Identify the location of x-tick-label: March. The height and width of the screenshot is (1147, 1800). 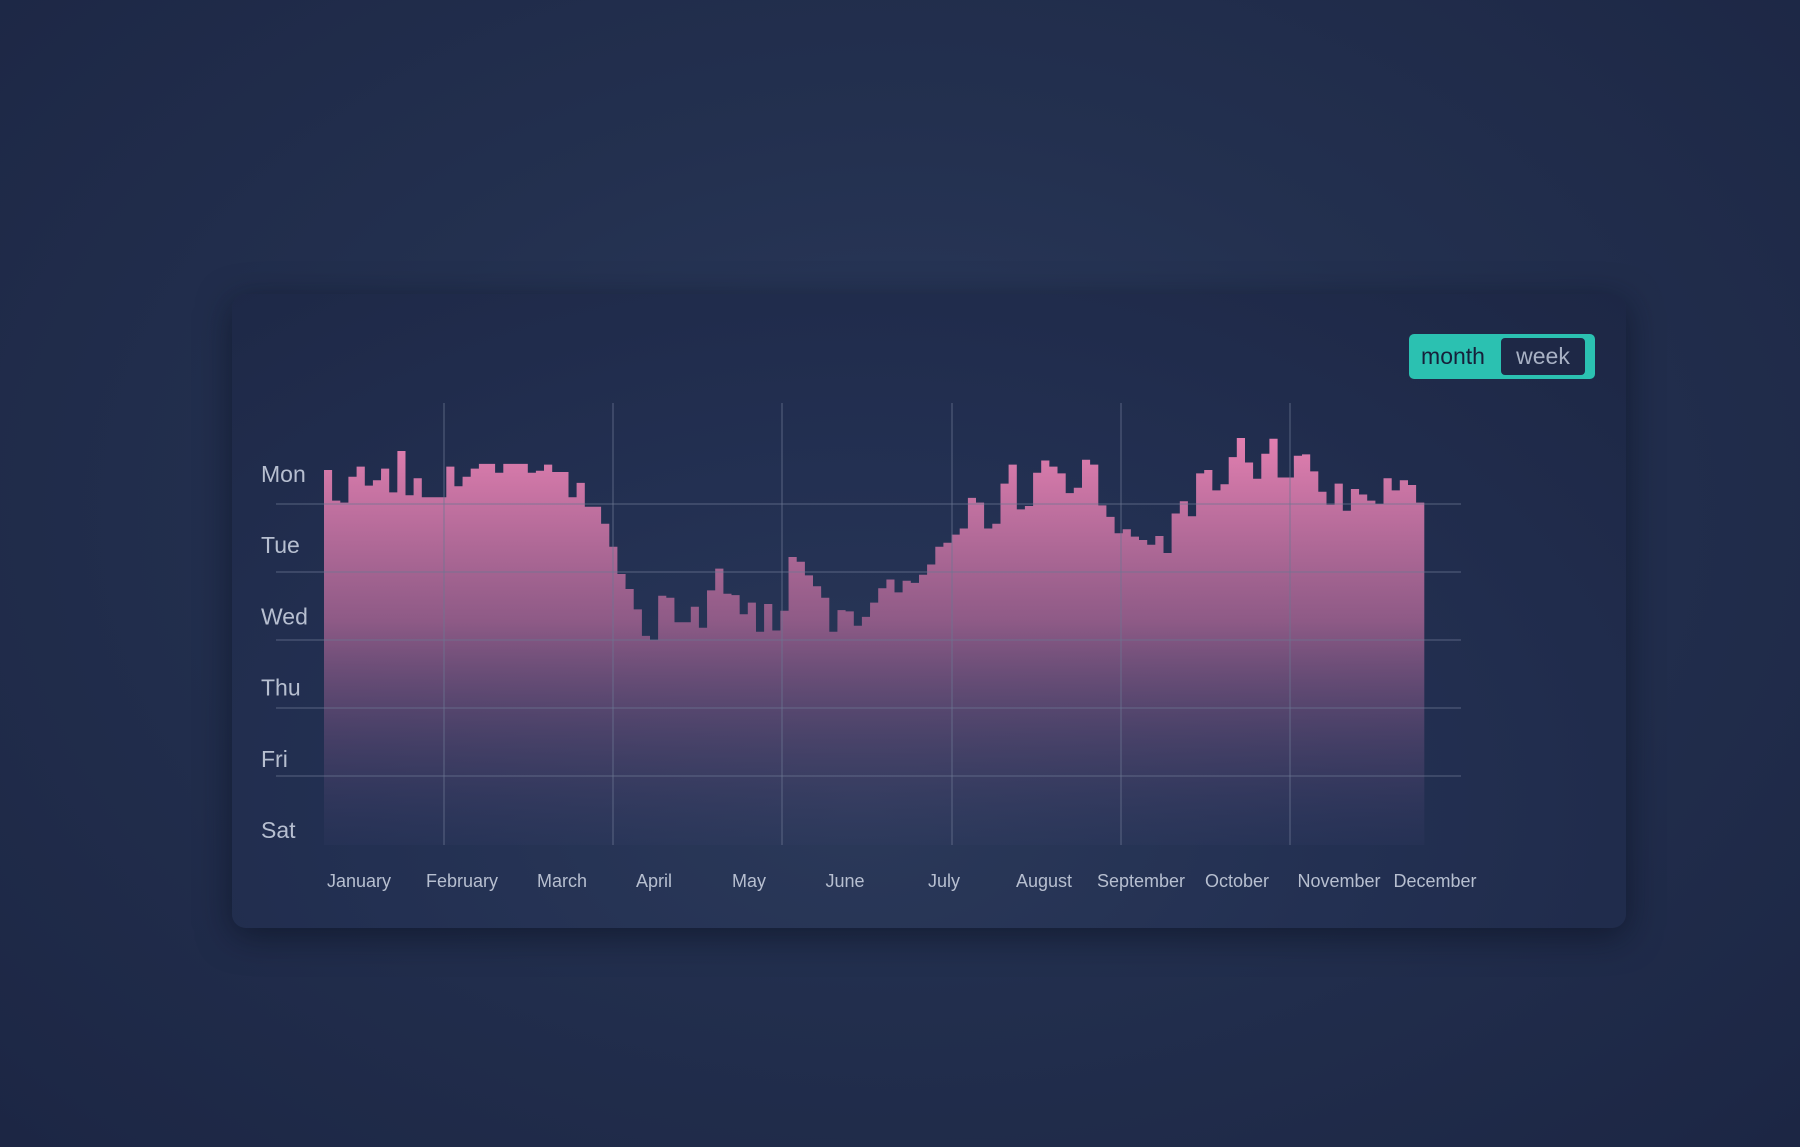
(562, 881).